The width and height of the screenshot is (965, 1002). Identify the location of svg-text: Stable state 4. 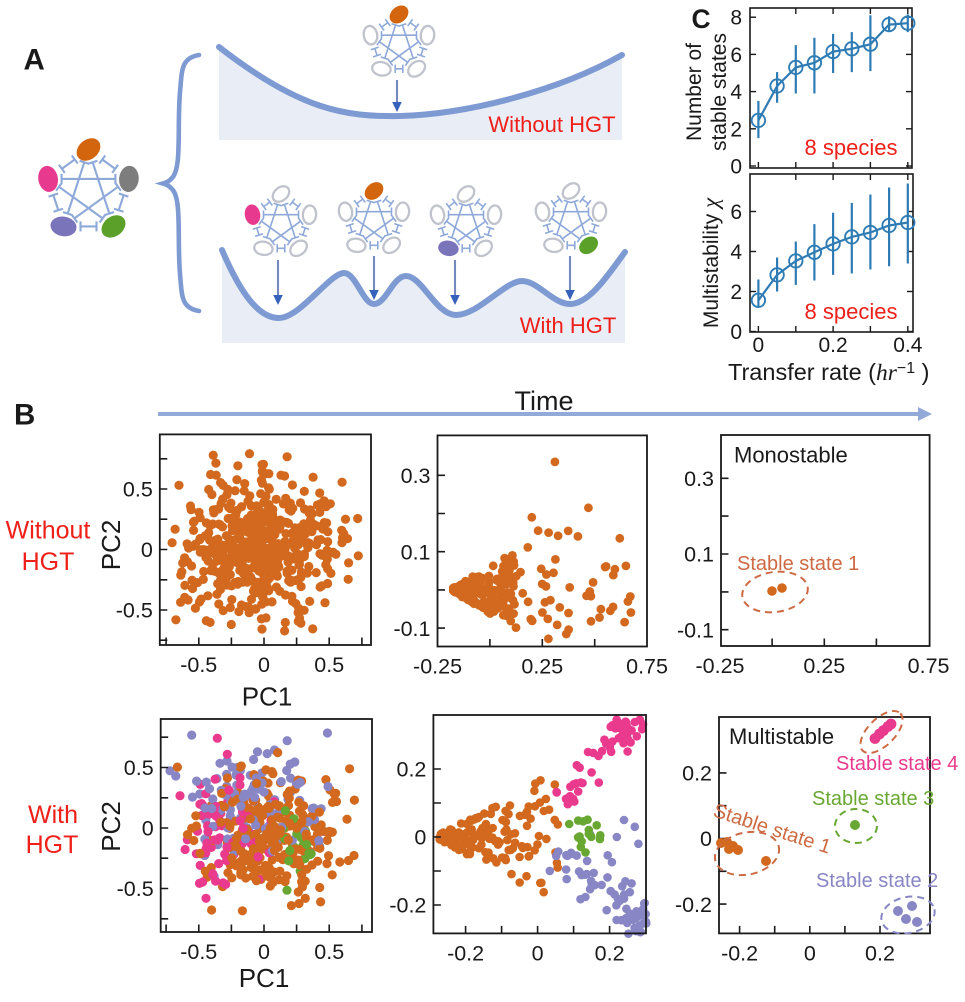
(897, 764).